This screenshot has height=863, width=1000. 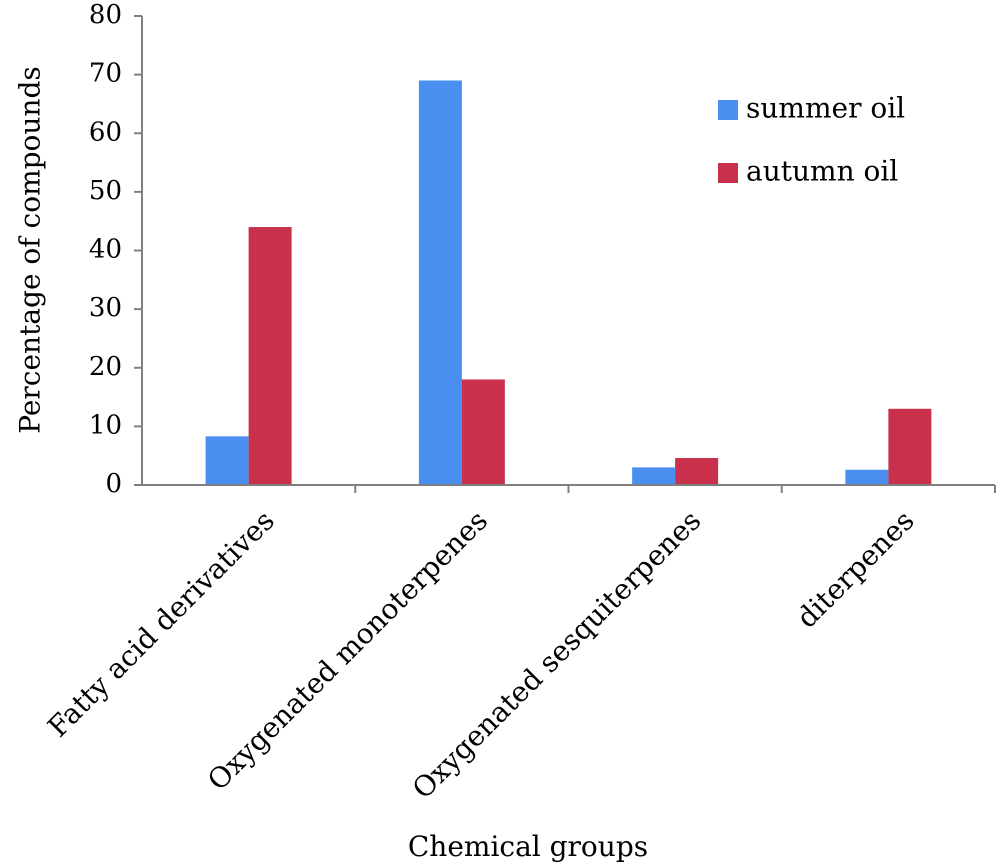 What do you see at coordinates (105, 74) in the screenshot?
I see `y-tick-label: 70` at bounding box center [105, 74].